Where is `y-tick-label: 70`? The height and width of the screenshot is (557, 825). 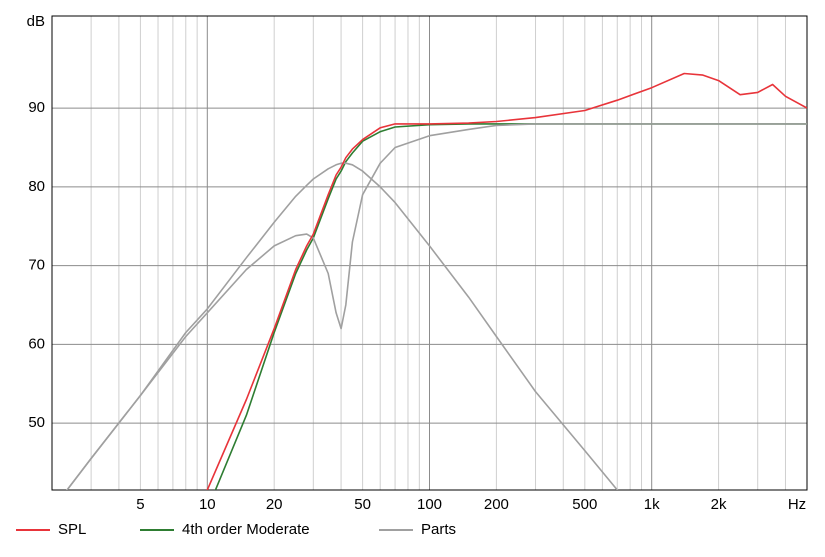
y-tick-label: 70 is located at coordinates (36, 265).